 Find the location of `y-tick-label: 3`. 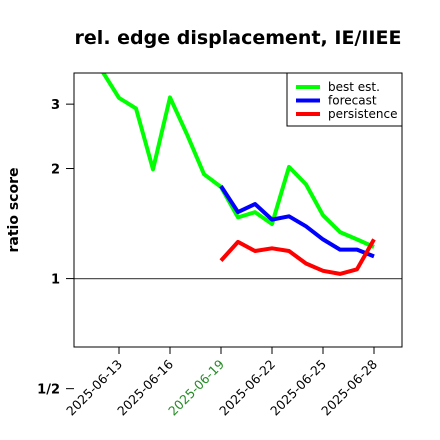

y-tick-label: 3 is located at coordinates (55, 105).